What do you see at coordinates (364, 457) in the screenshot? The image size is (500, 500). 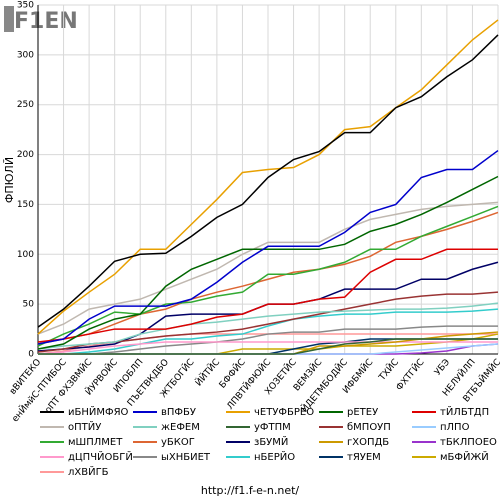 I see `legend-label: тЯУЕМ` at bounding box center [364, 457].